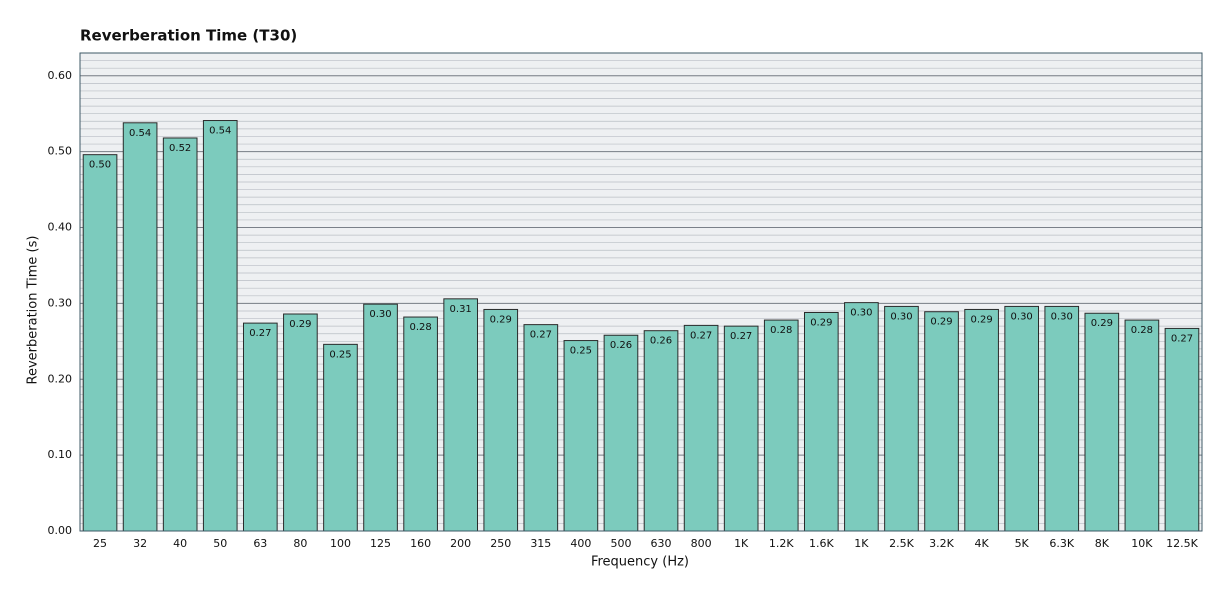 The height and width of the screenshot is (600, 1230). What do you see at coordinates (60, 378) in the screenshot?
I see `y-tick-label: 0.20` at bounding box center [60, 378].